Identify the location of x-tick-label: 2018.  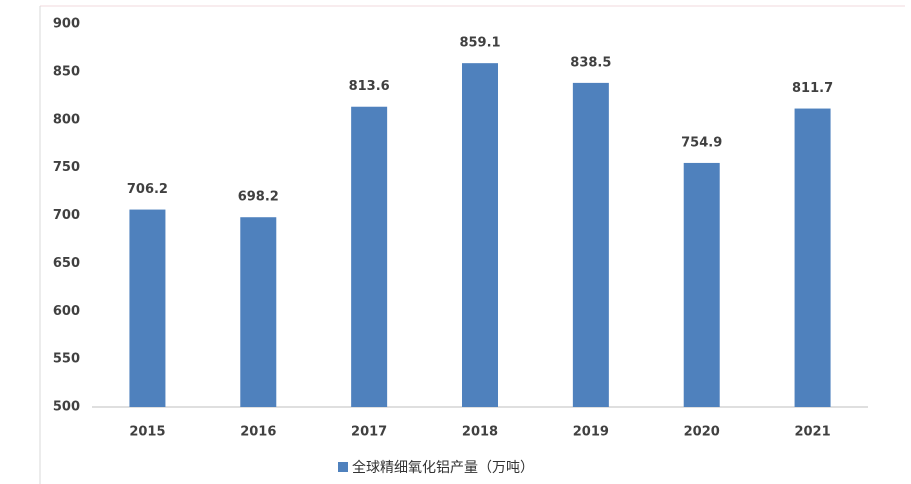
(480, 432).